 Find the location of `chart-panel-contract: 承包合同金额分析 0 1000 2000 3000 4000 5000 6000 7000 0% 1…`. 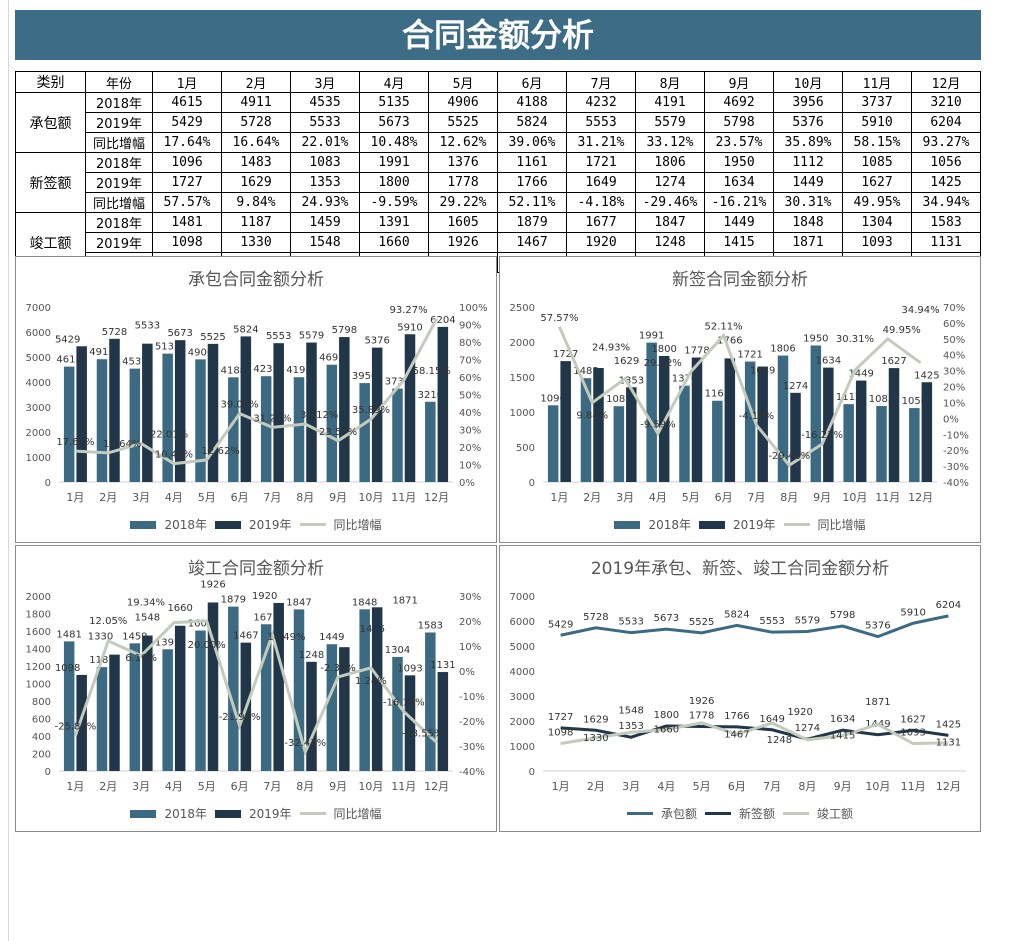

chart-panel-contract: 承包合同金额分析 0 1000 2000 3000 4000 5000 6000 7000 0% 1… is located at coordinates (256, 399).